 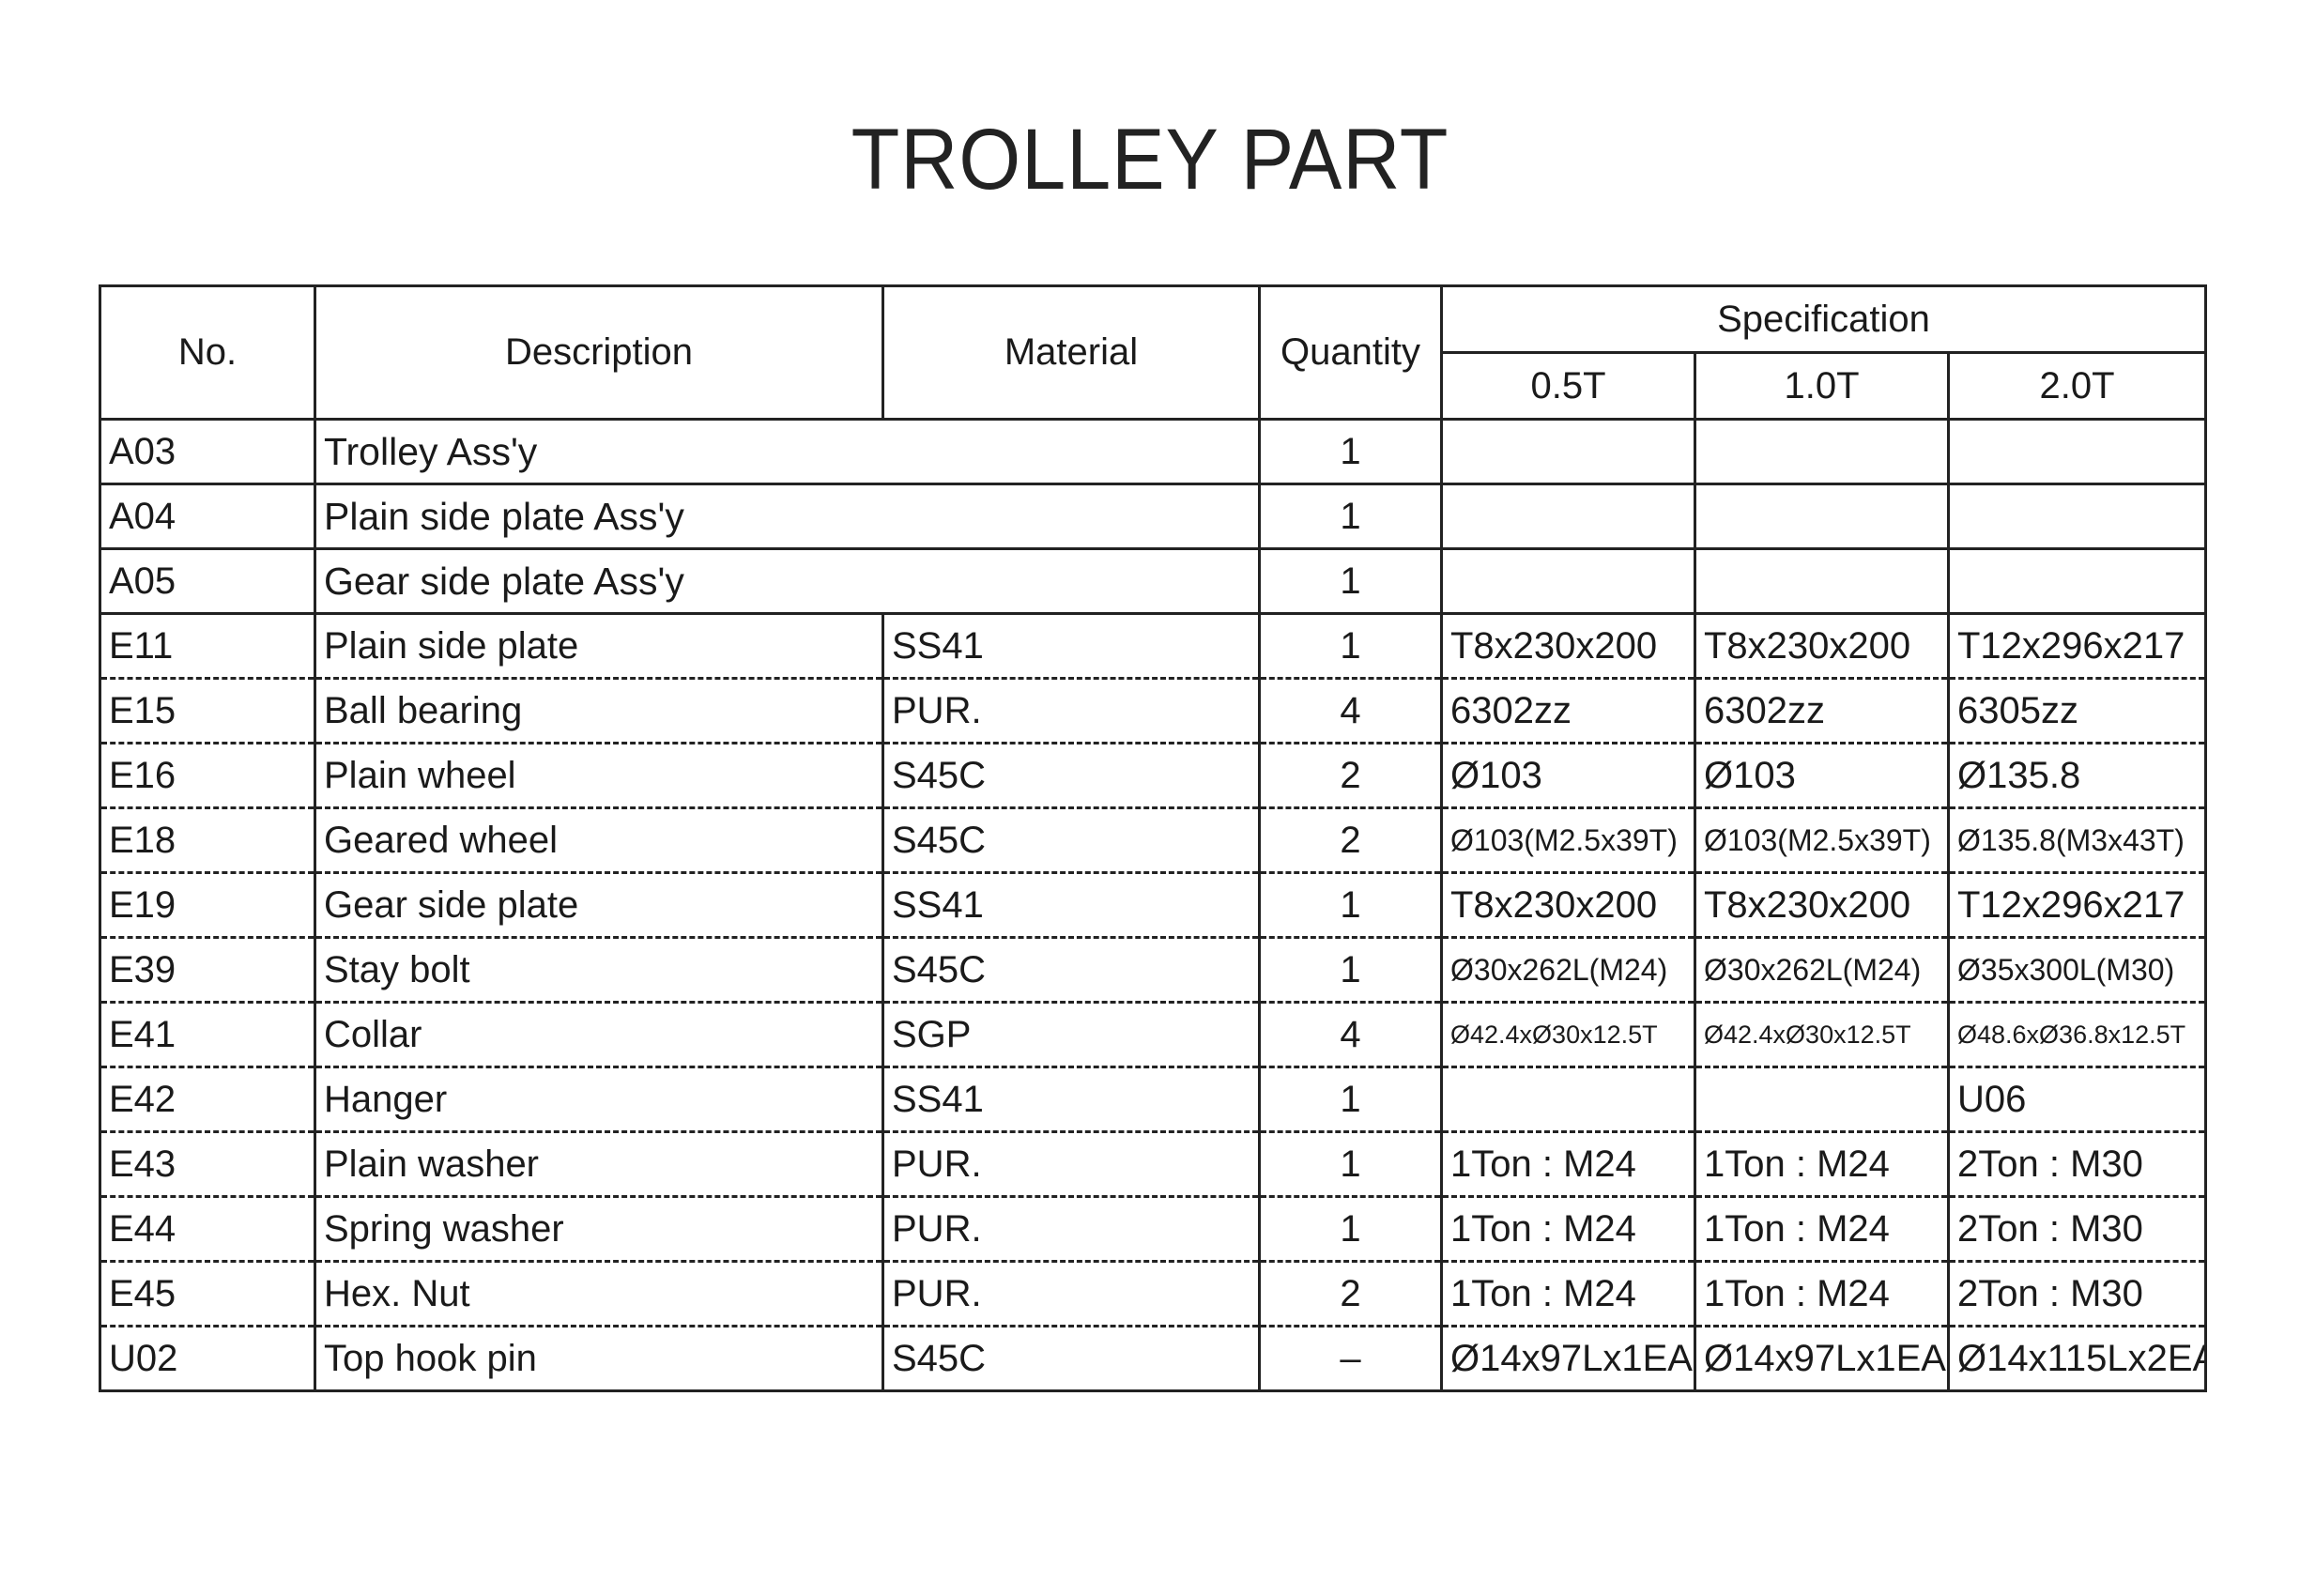 What do you see at coordinates (788, 517) in the screenshot?
I see `table-cell: Plain side plate Ass'y` at bounding box center [788, 517].